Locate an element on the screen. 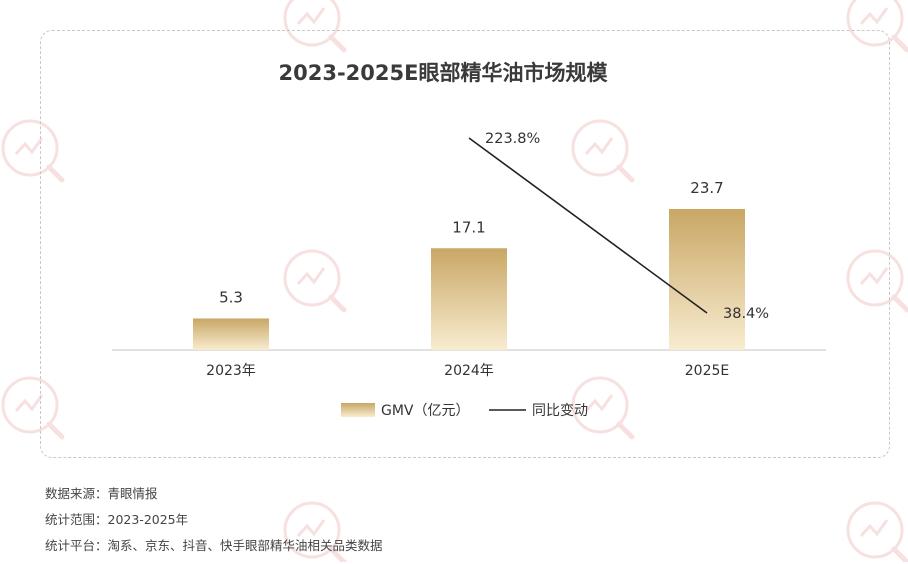 This screenshot has height=564, width=908. growth-label-2: 38.4% is located at coordinates (746, 314).